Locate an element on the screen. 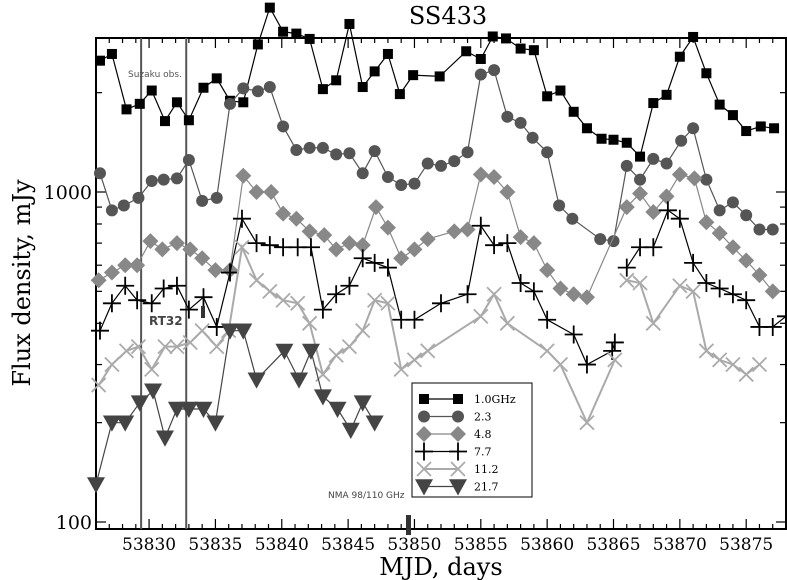  legend-items: 1.0GHz 2.3 4.8 7.7 11.2 21.7 is located at coordinates (465, 444).